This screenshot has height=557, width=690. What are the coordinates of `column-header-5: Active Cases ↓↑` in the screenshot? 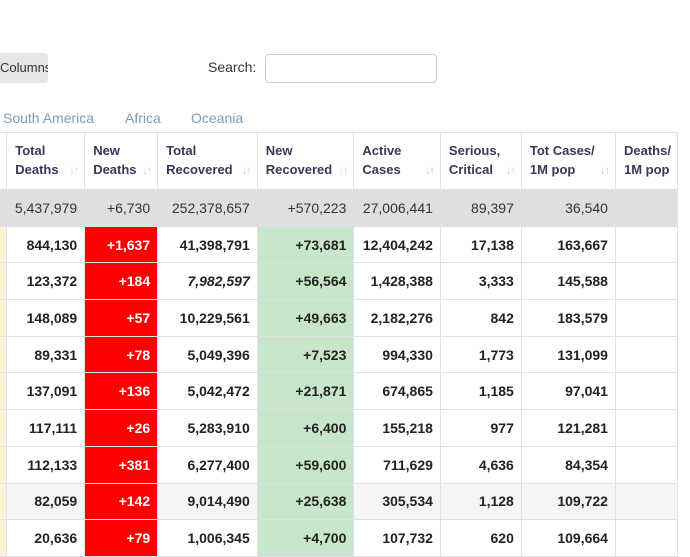 It's located at (397, 161).